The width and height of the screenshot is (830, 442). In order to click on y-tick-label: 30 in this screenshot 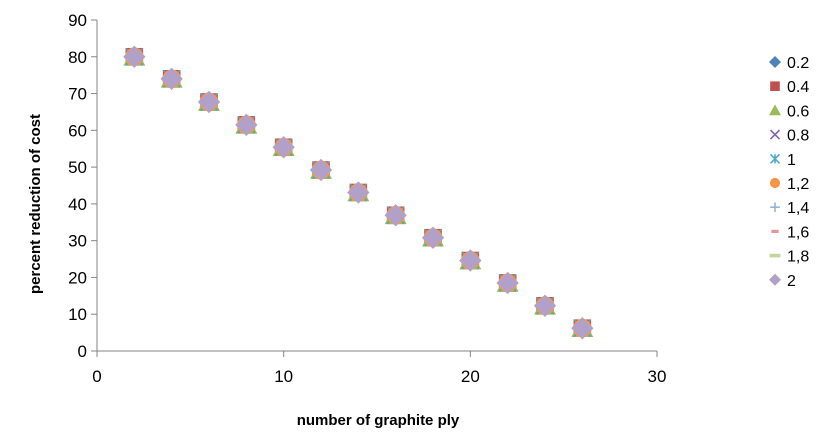, I will do `click(77, 241)`.